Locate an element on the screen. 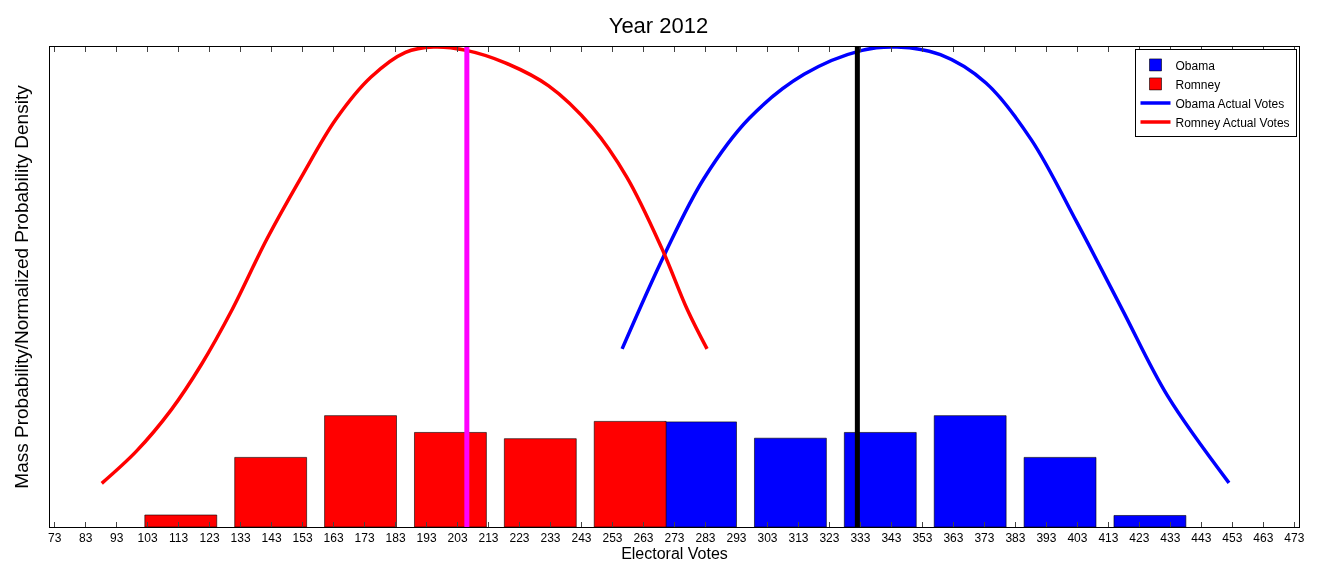  x-tick-label: 83 is located at coordinates (85, 538).